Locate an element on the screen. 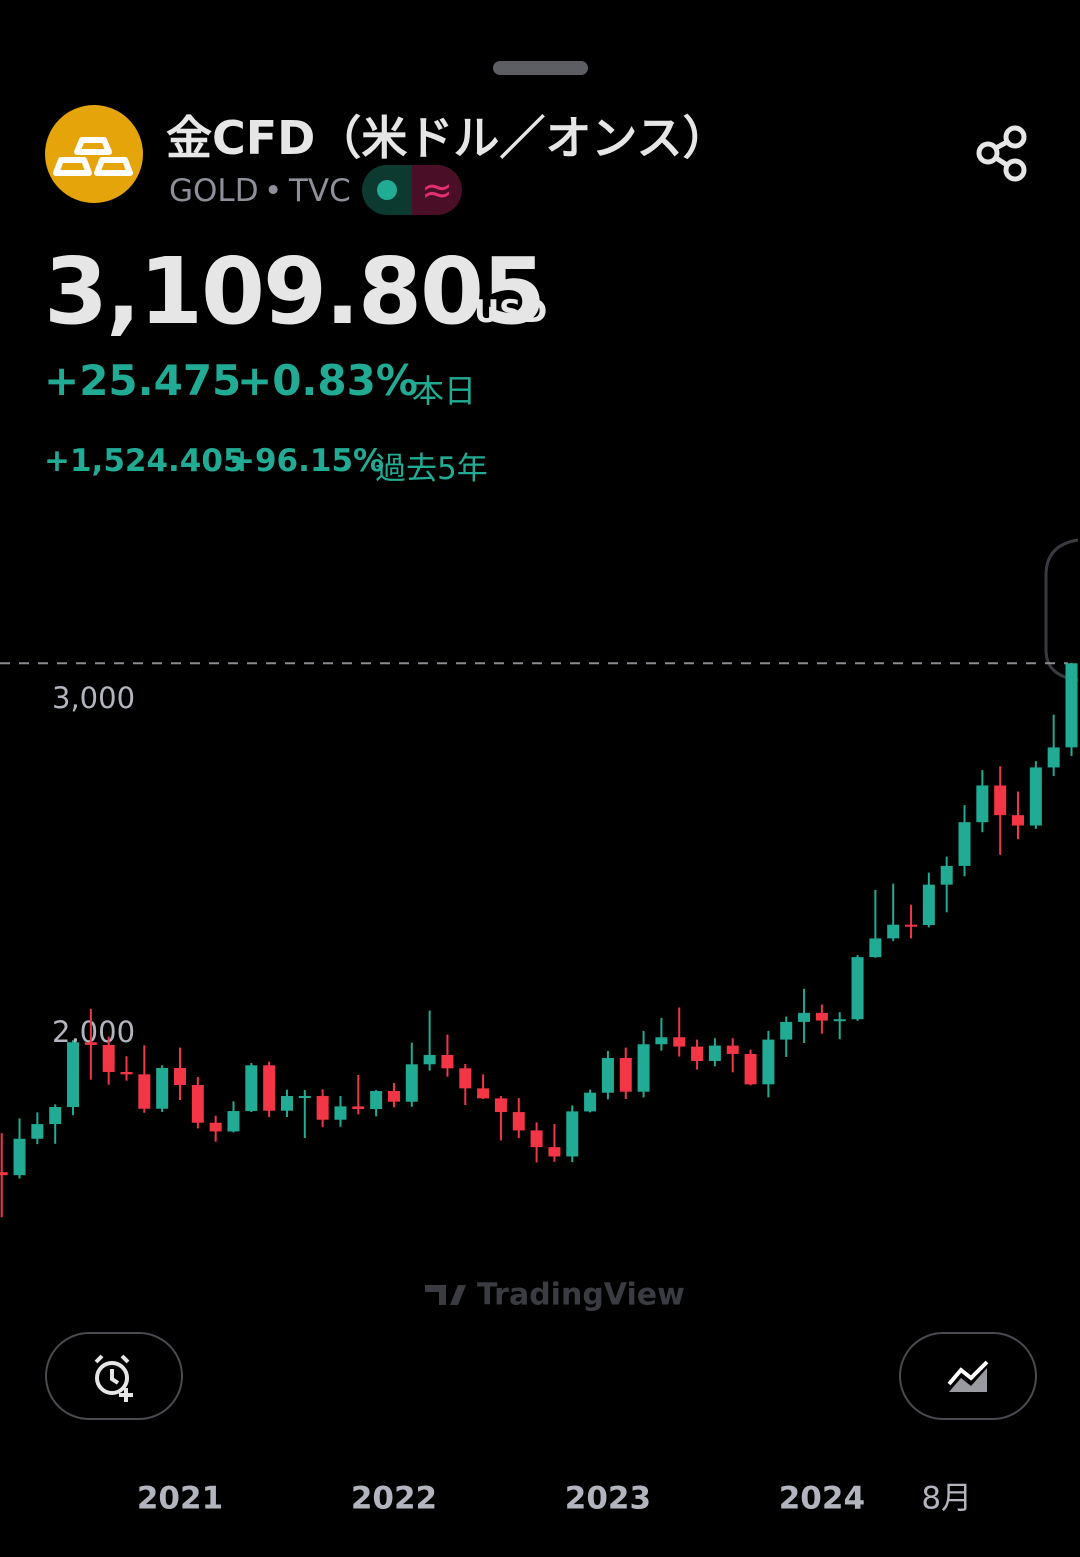 The height and width of the screenshot is (1557, 1080). x-tick-label: 2022 is located at coordinates (394, 1499).